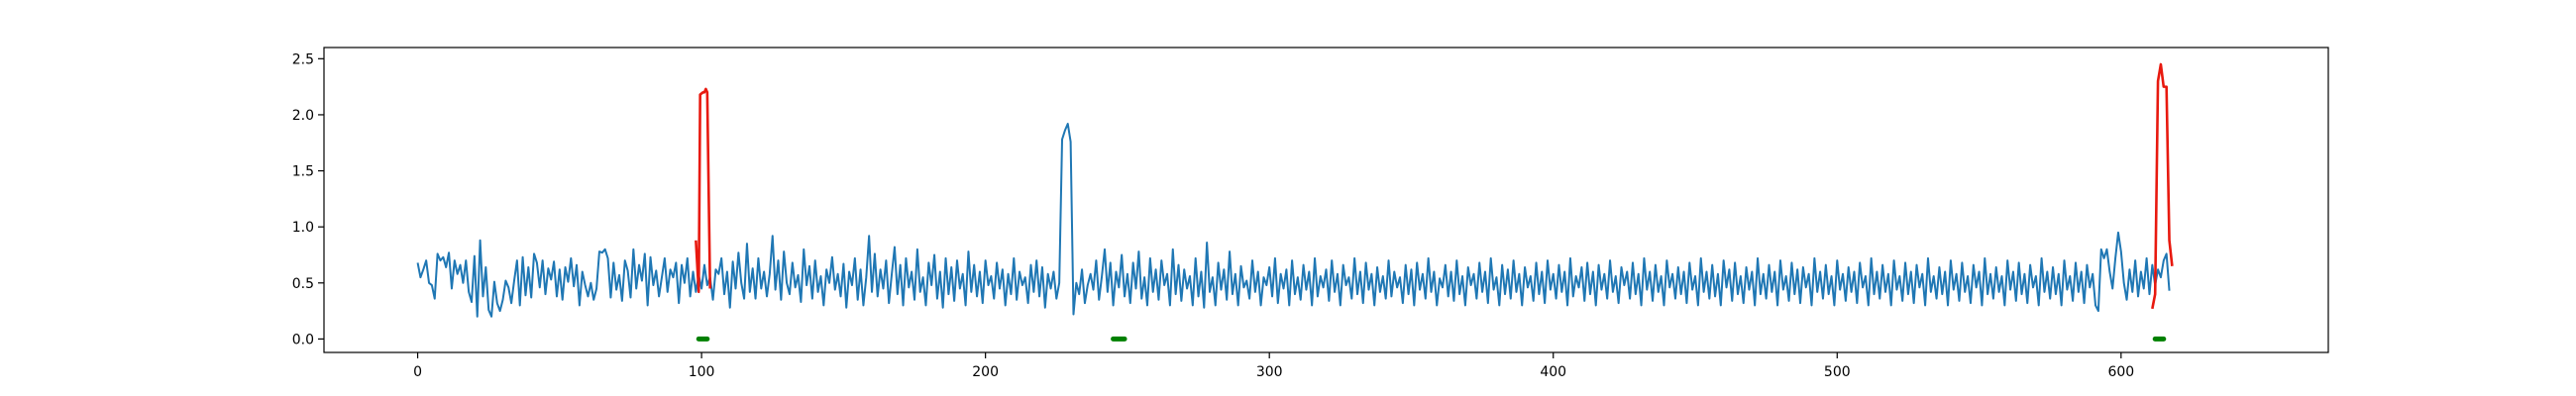 This screenshot has height=396, width=2576. I want to click on x-tick-label: 600, so click(2120, 372).